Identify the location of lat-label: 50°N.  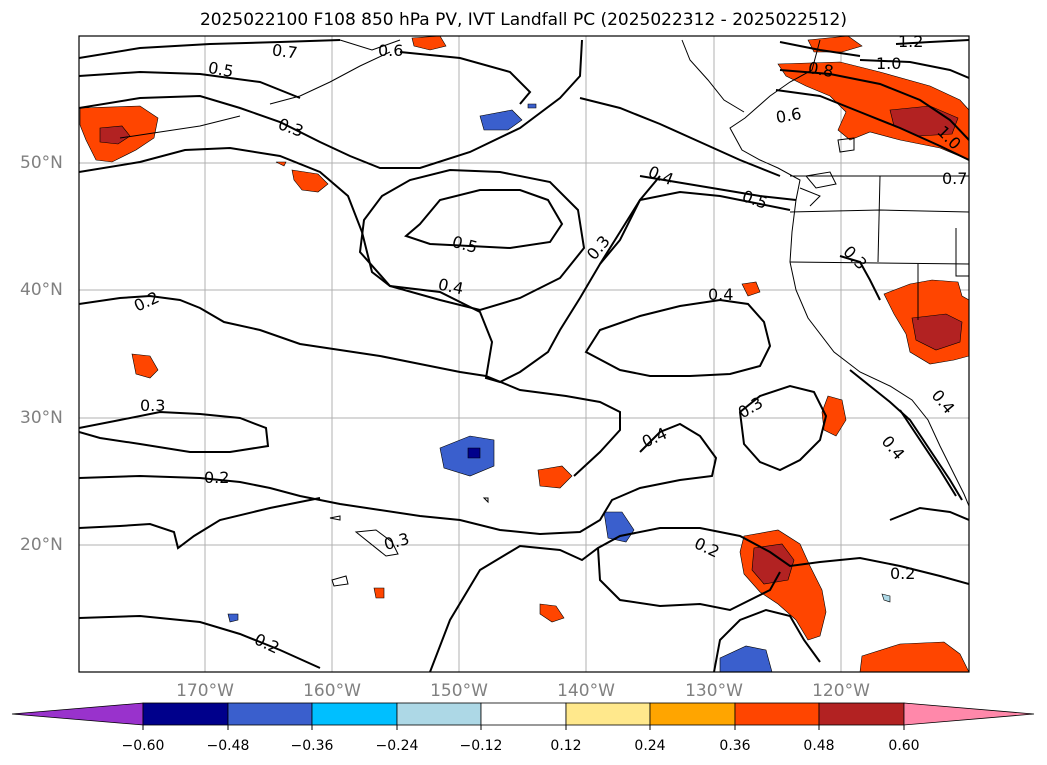
(41, 163).